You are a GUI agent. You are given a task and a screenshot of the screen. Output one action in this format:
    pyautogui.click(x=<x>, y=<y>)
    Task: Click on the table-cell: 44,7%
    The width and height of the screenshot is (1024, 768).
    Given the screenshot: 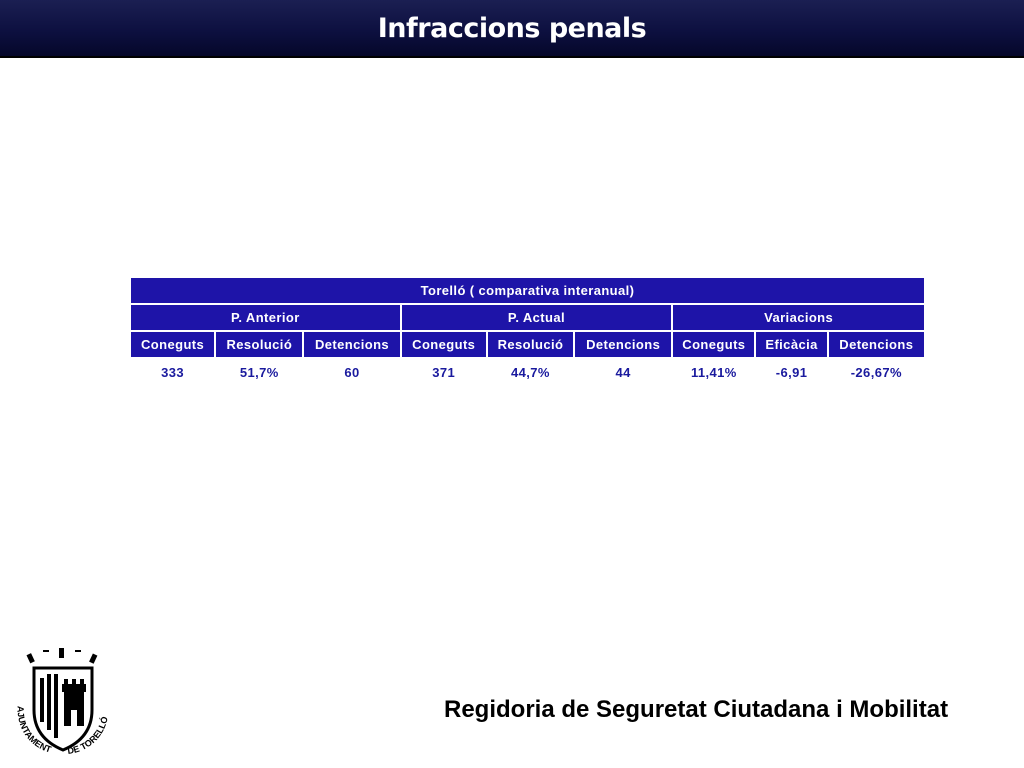 What is the action you would take?
    pyautogui.click(x=530, y=372)
    